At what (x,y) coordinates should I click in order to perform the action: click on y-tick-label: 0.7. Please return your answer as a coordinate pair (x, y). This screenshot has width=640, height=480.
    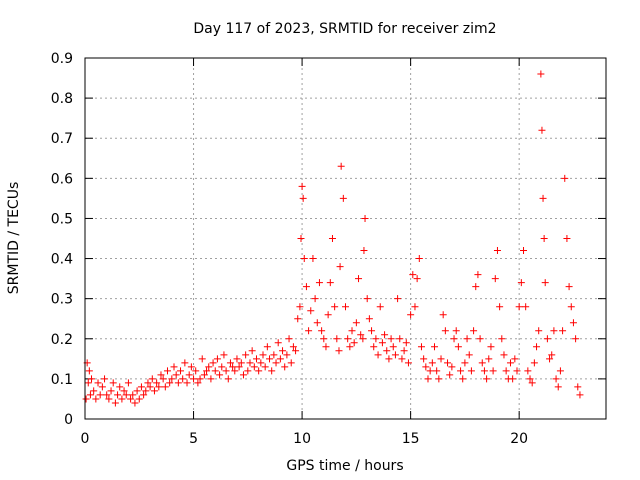
    Looking at the image, I should click on (62, 139).